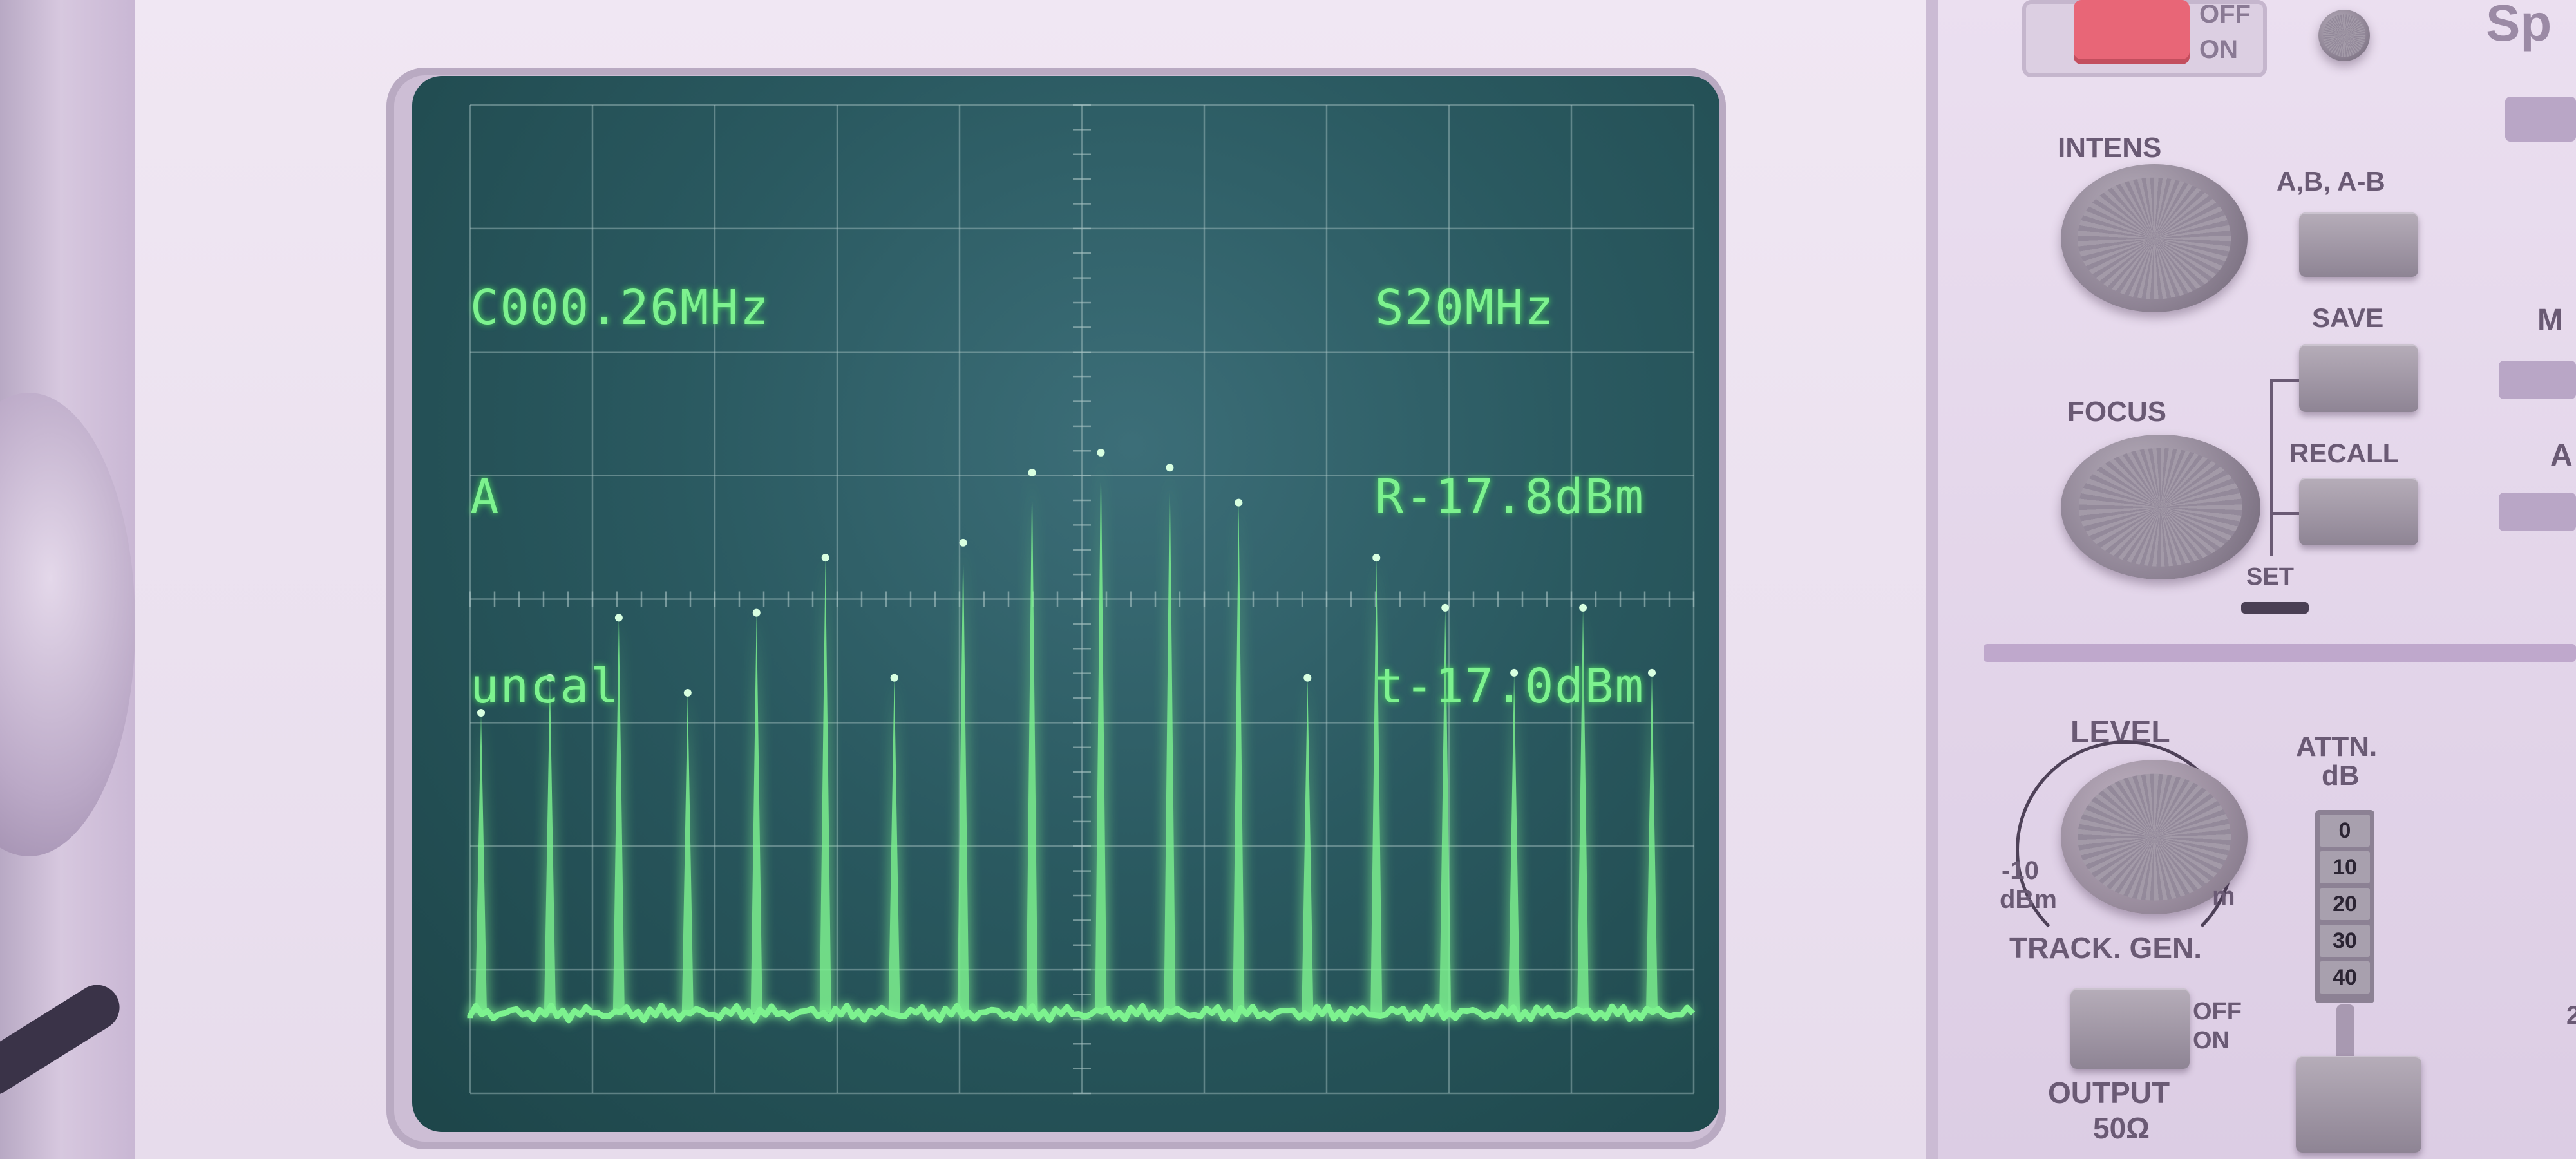 The image size is (2576, 1159). I want to click on small-adjust-knob, so click(2344, 35).